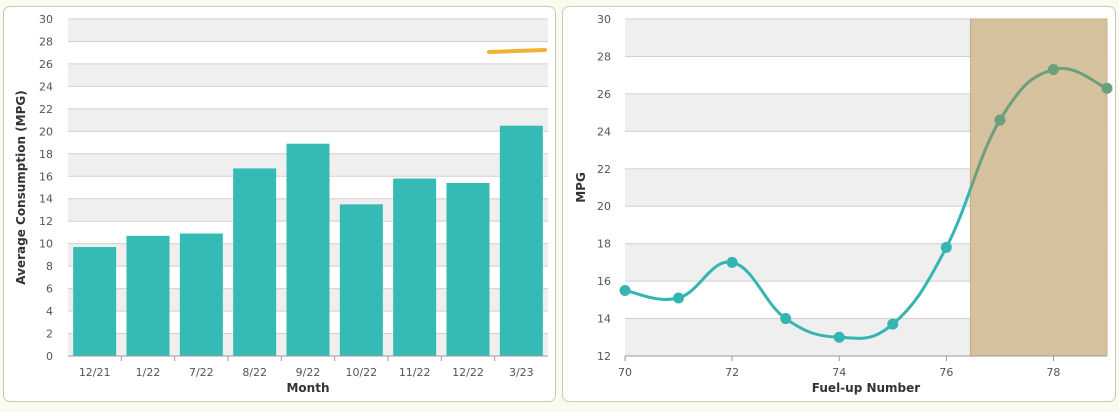  I want to click on y-tick-label: 4, so click(49, 311).